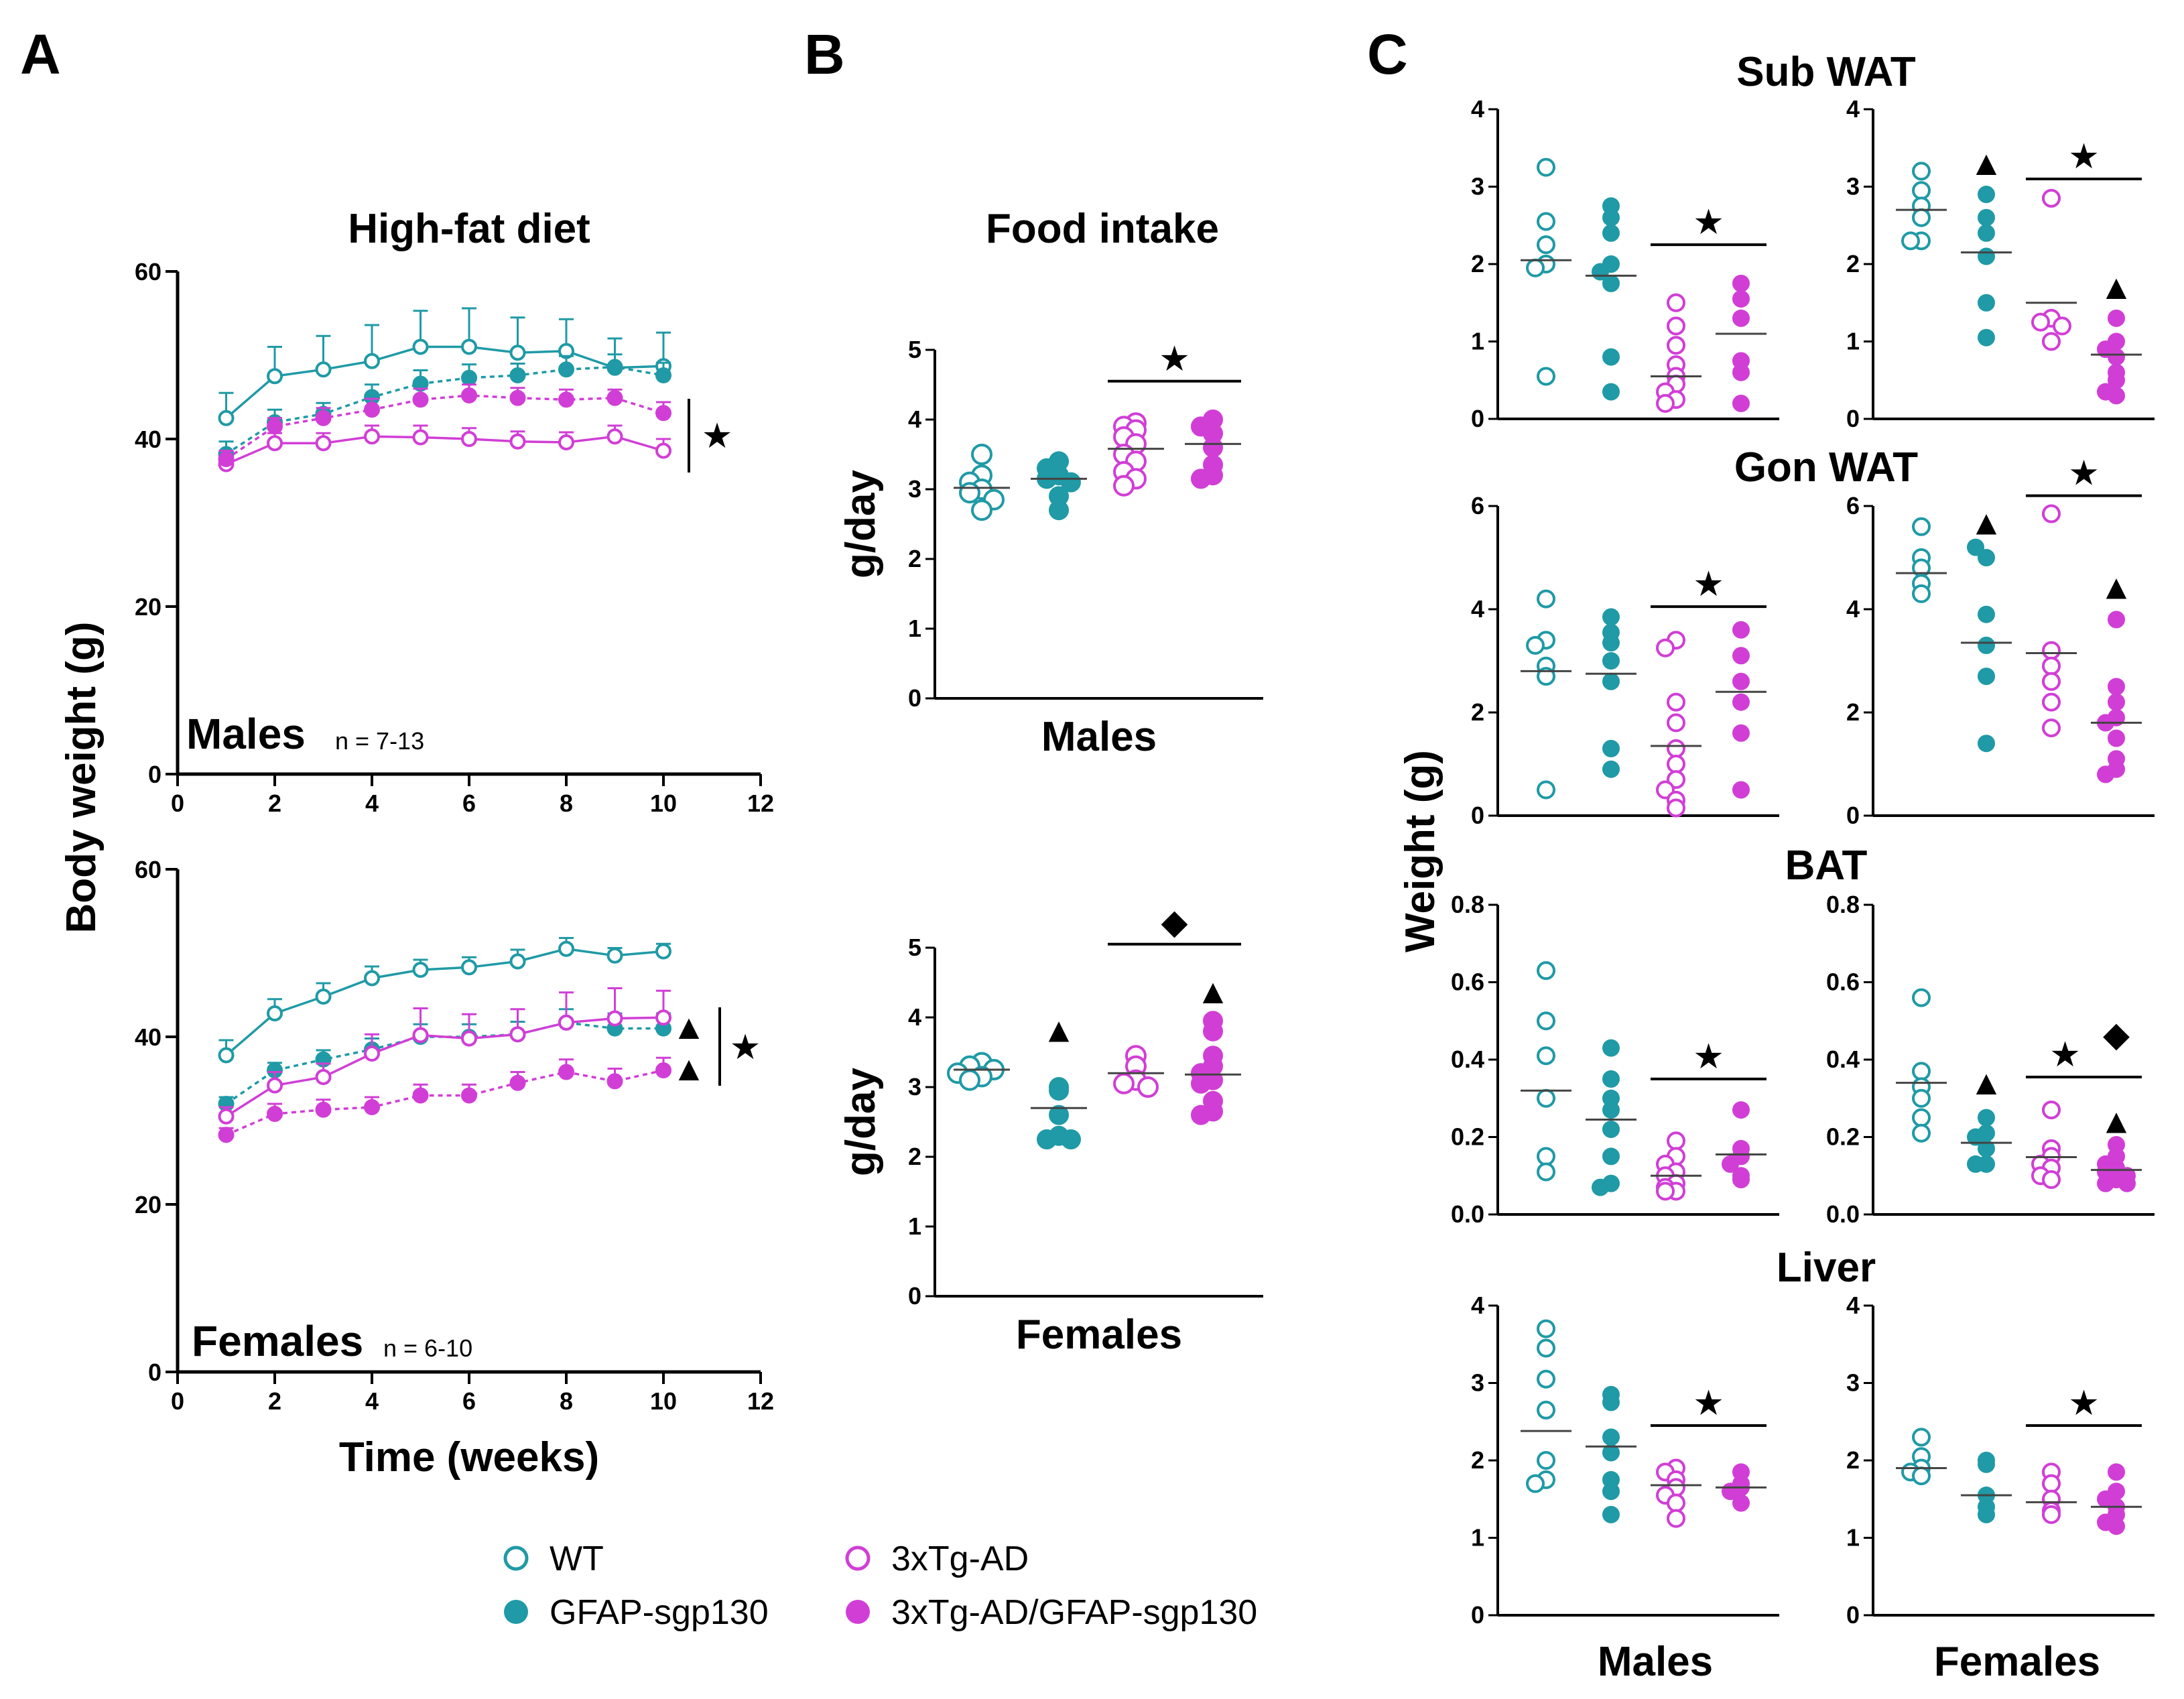  I want to click on legend-marker-3xtg-ad, so click(858, 1558).